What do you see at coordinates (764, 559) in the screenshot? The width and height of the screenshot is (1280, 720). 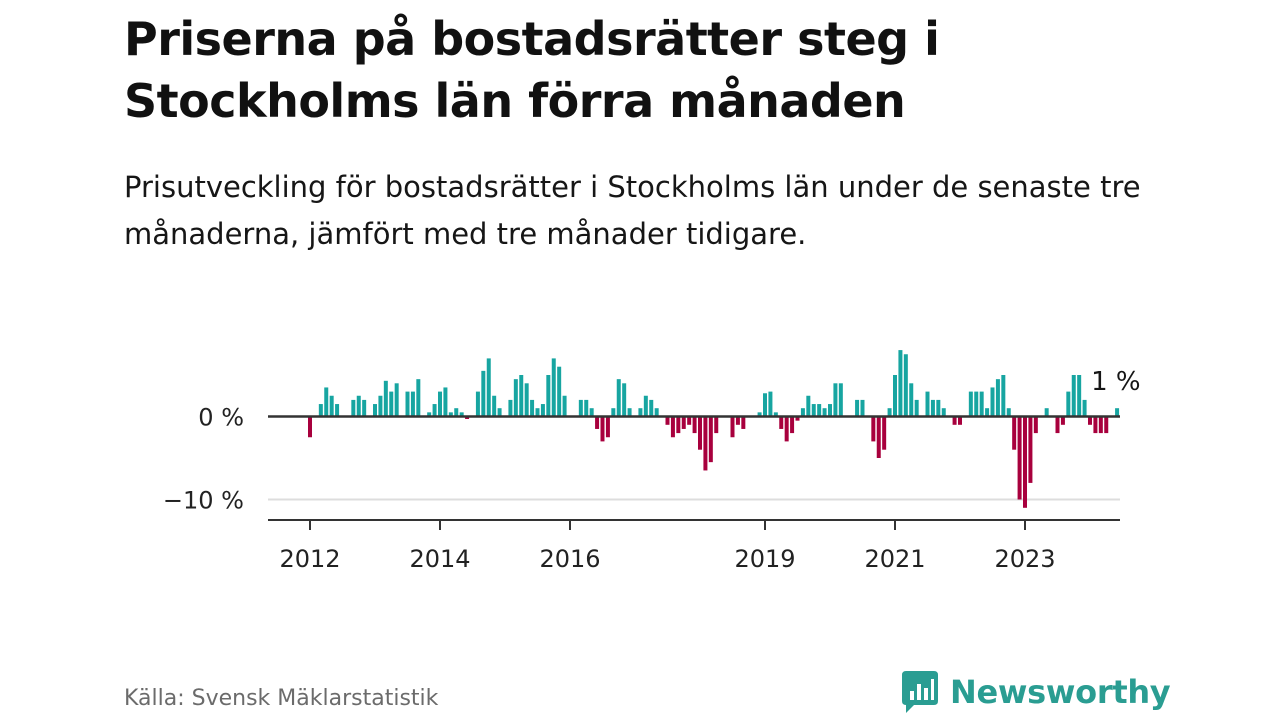 I see `x-tick-label: 2019` at bounding box center [764, 559].